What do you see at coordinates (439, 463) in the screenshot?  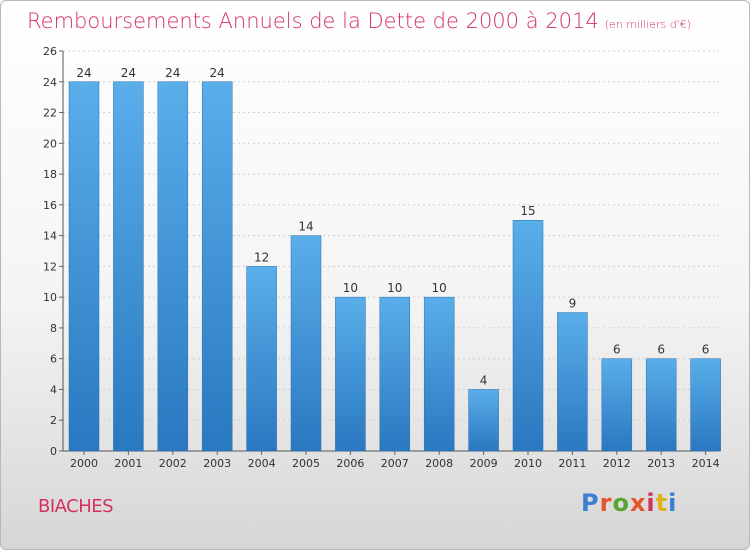 I see `x-tick-label-2008: 2008` at bounding box center [439, 463].